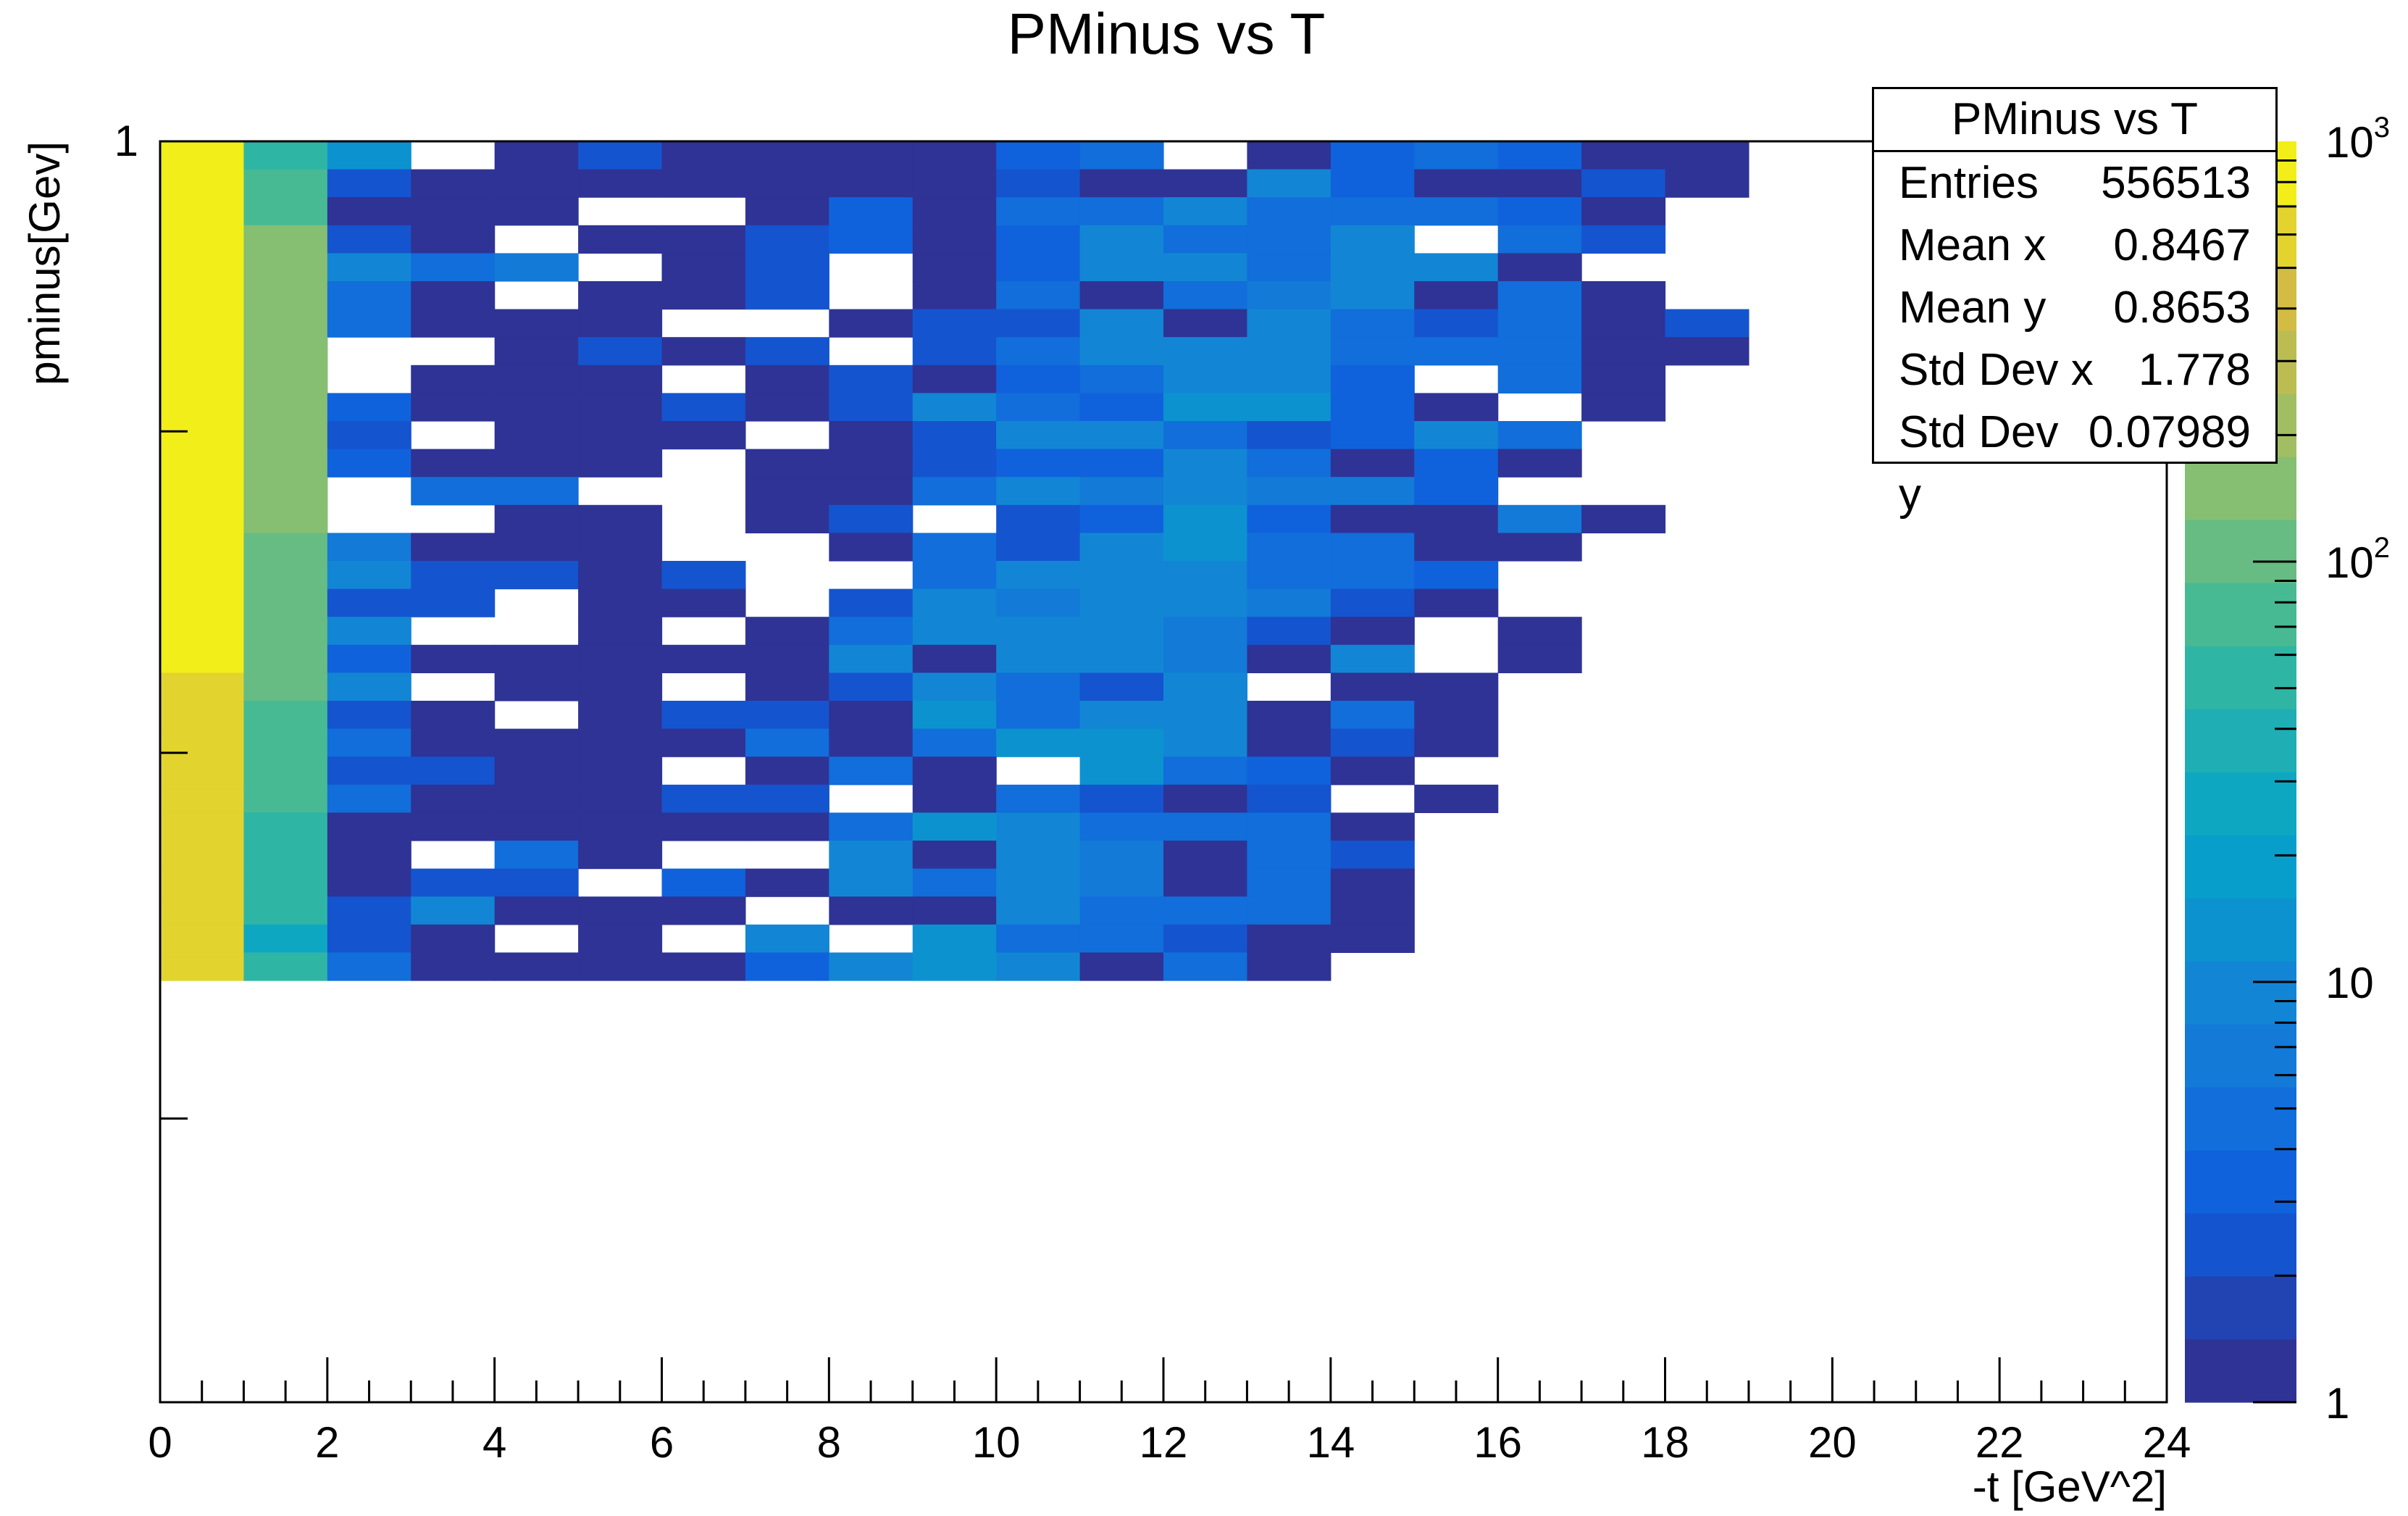 This screenshot has height=1516, width=2408. What do you see at coordinates (1170, 1412) in the screenshot?
I see `x-axis: 0 2 4 6 8 10 12 14 16 18 20 22 24` at bounding box center [1170, 1412].